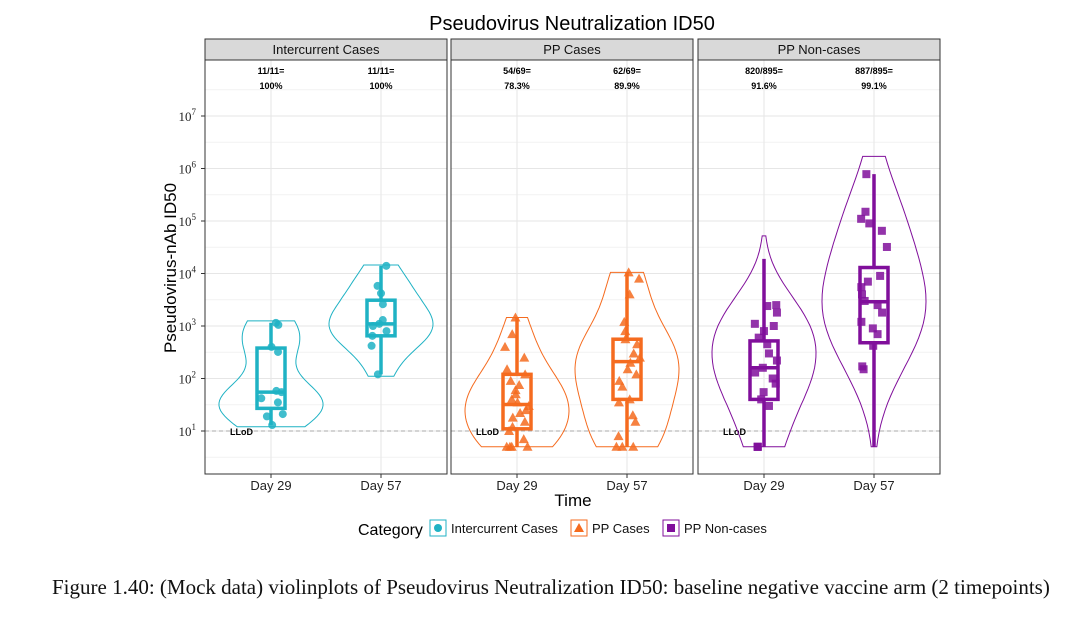  Describe the element at coordinates (326, 49) in the screenshot. I see `facet-strip-label: Intercurrent Cases` at that location.